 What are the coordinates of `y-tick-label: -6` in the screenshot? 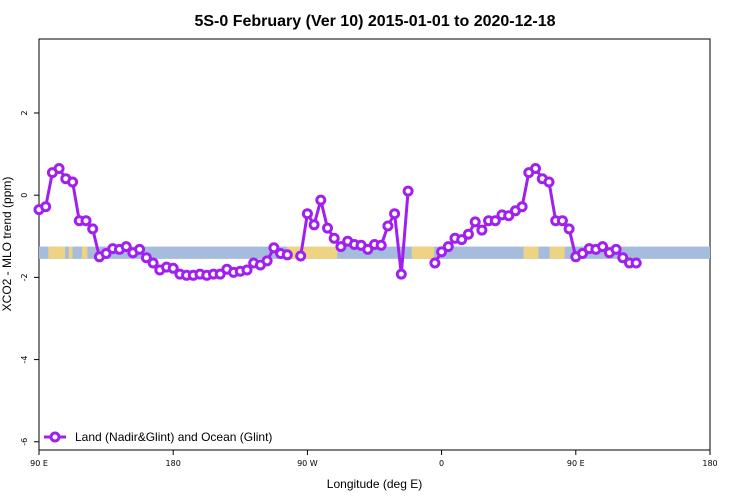 It's located at (24, 442).